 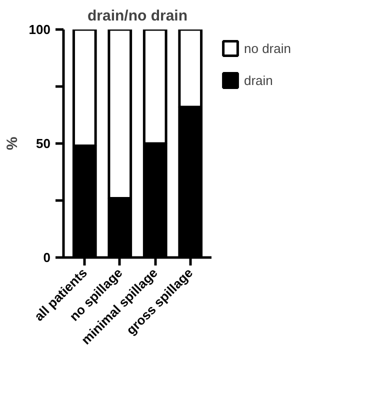 I want to click on chart-title: drain/no drain, so click(x=138, y=16).